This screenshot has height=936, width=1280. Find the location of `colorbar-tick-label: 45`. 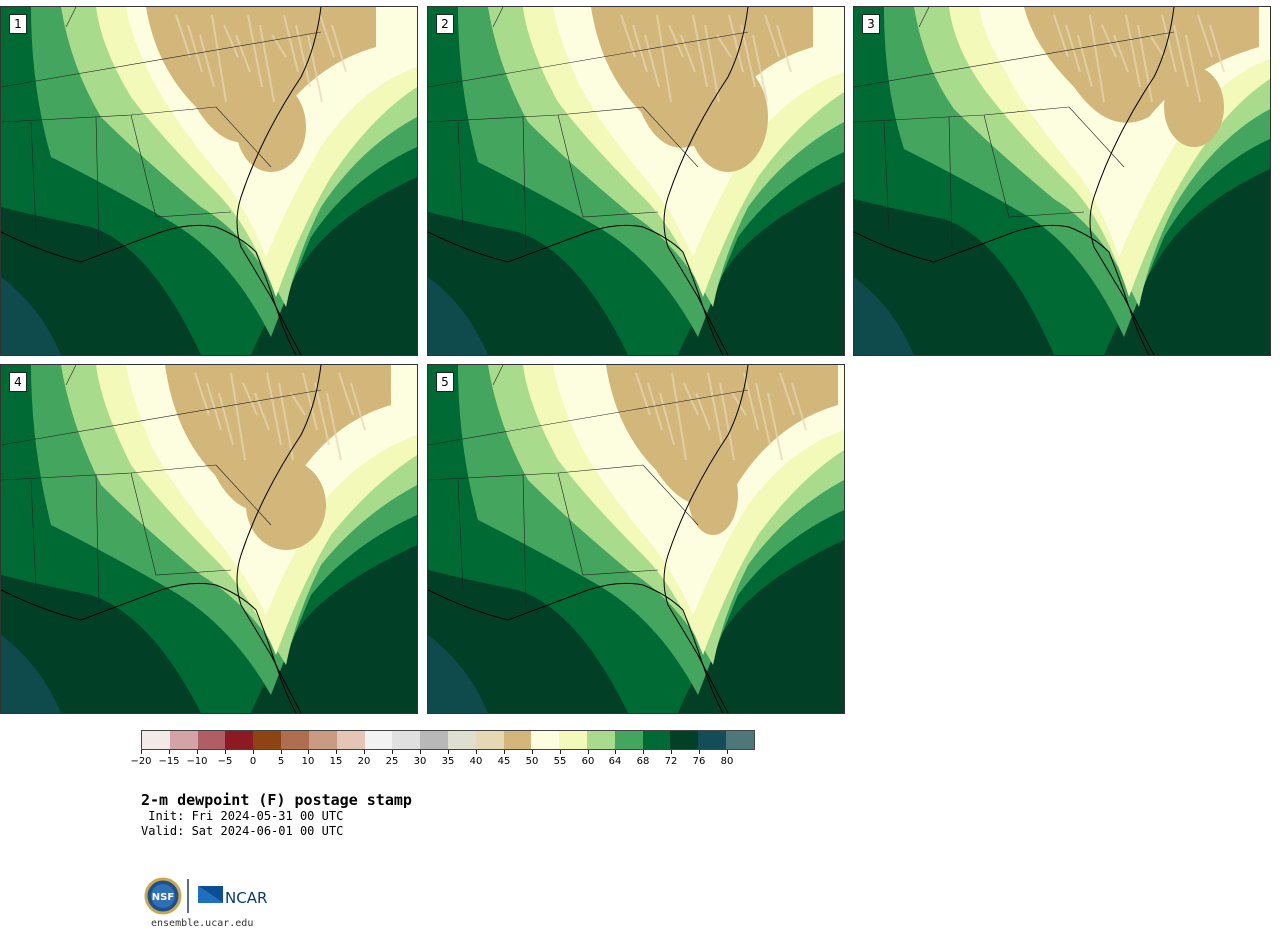

colorbar-tick-label: 45 is located at coordinates (504, 761).